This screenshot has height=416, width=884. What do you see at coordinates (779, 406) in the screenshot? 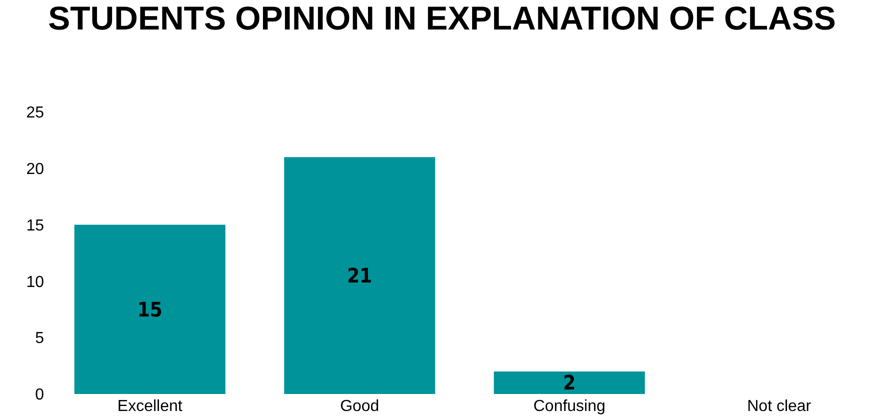
I see `x-tick-label: Not clear` at bounding box center [779, 406].